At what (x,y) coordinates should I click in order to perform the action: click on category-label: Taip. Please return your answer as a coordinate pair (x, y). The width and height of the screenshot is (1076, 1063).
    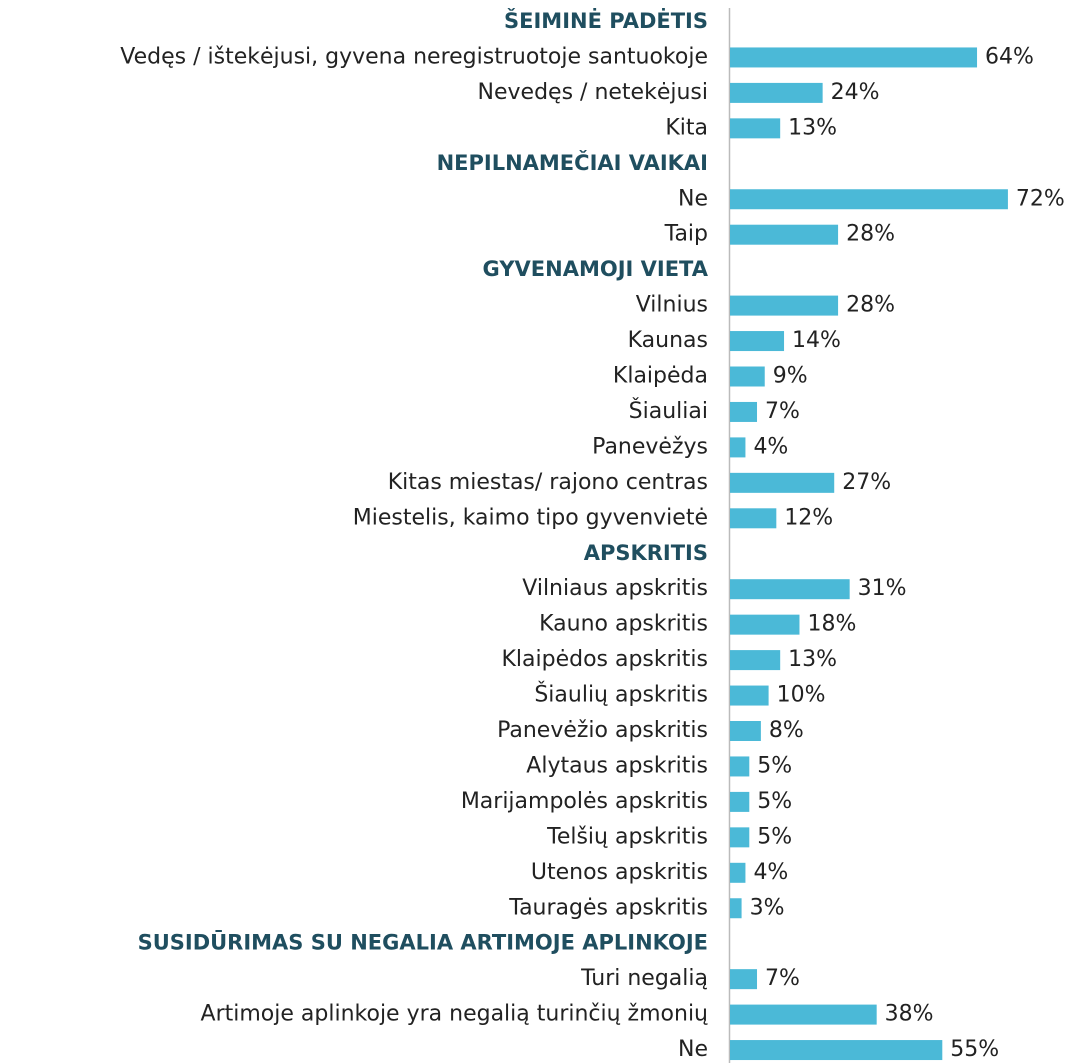
    Looking at the image, I should click on (686, 234).